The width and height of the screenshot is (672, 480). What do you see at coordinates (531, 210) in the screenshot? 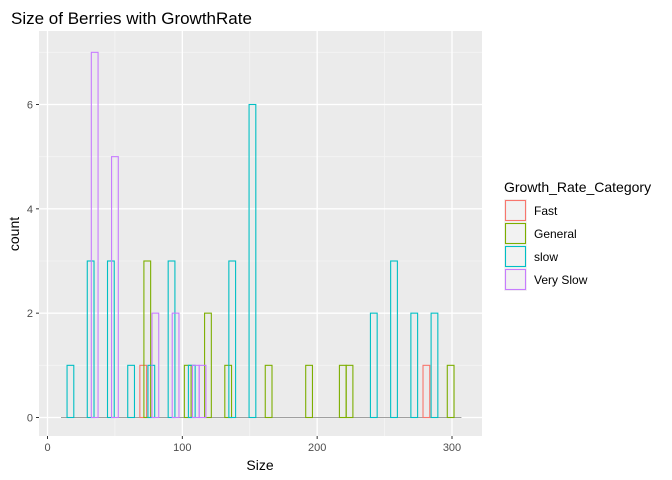
I see `legend-item: Fast` at bounding box center [531, 210].